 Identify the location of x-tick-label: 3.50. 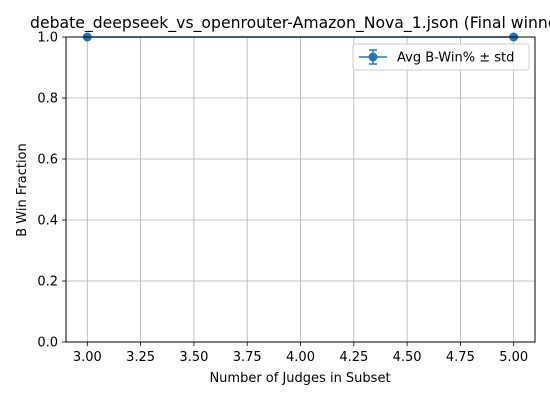
(193, 357).